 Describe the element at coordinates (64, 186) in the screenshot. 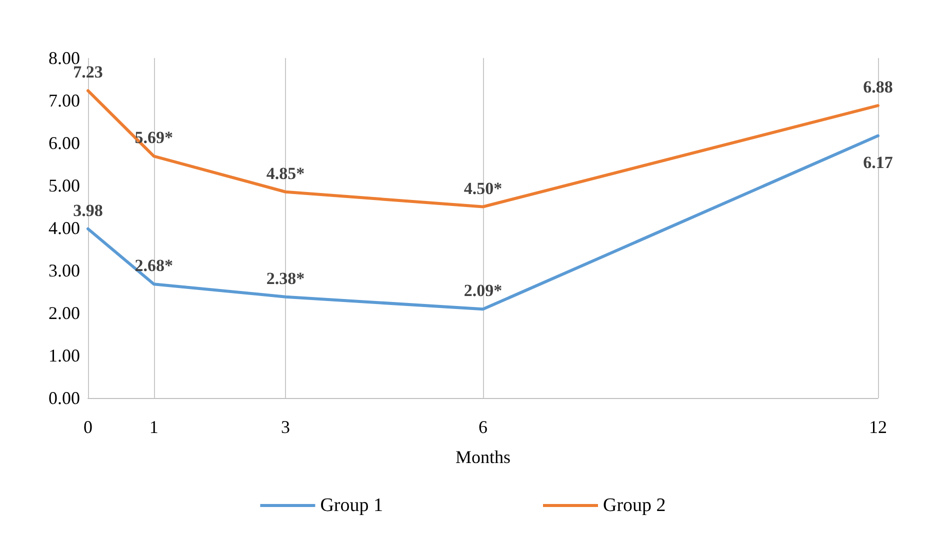

I see `y-tick-label: 5.00` at that location.